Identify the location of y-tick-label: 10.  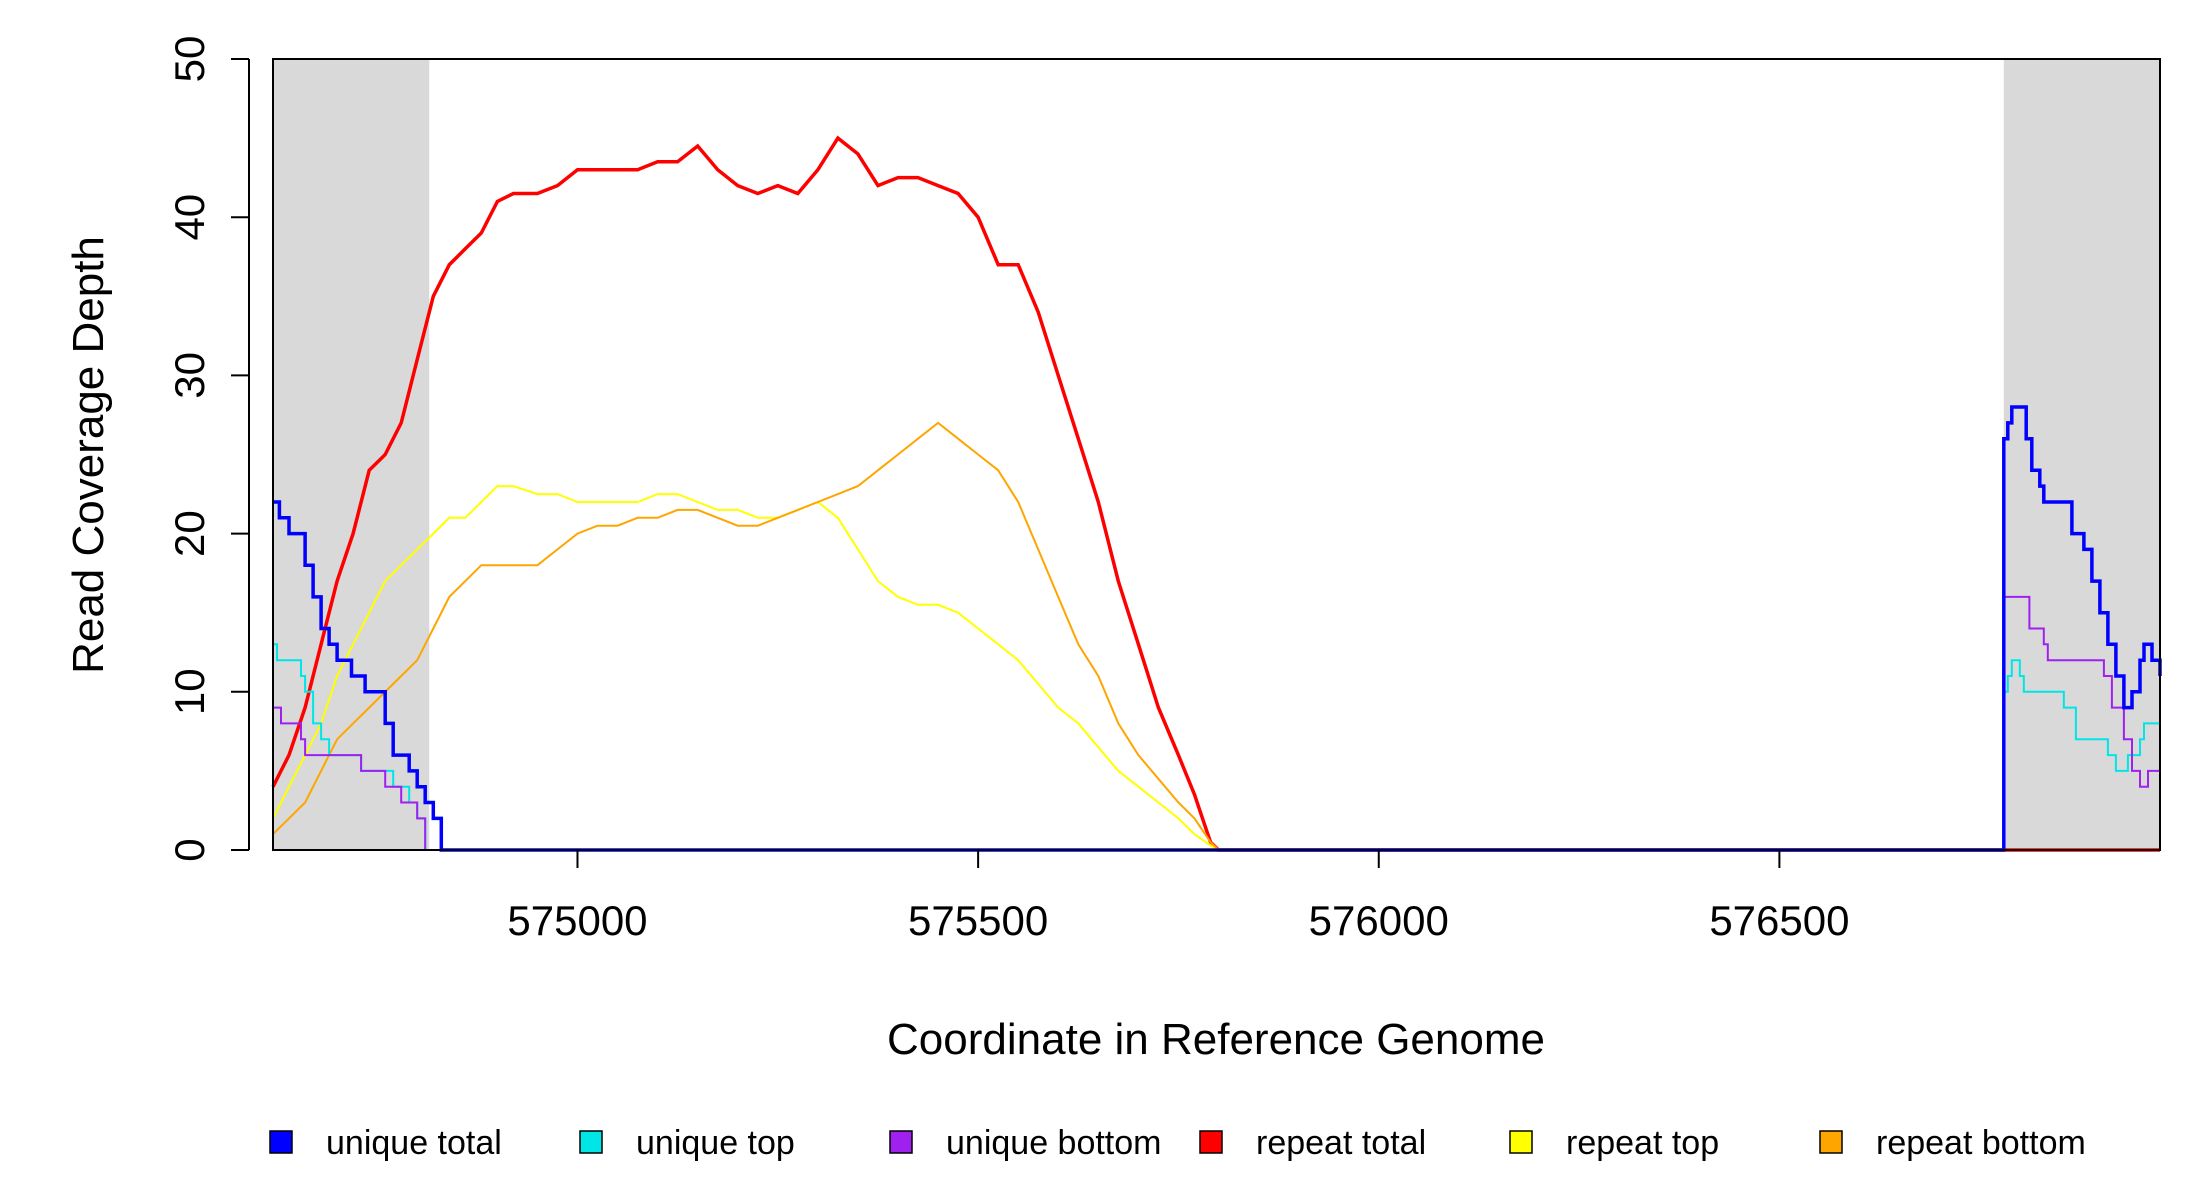
(189, 691).